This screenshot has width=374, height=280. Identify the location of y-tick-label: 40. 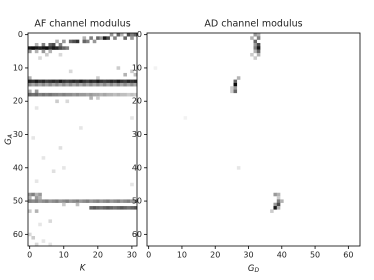
(137, 167).